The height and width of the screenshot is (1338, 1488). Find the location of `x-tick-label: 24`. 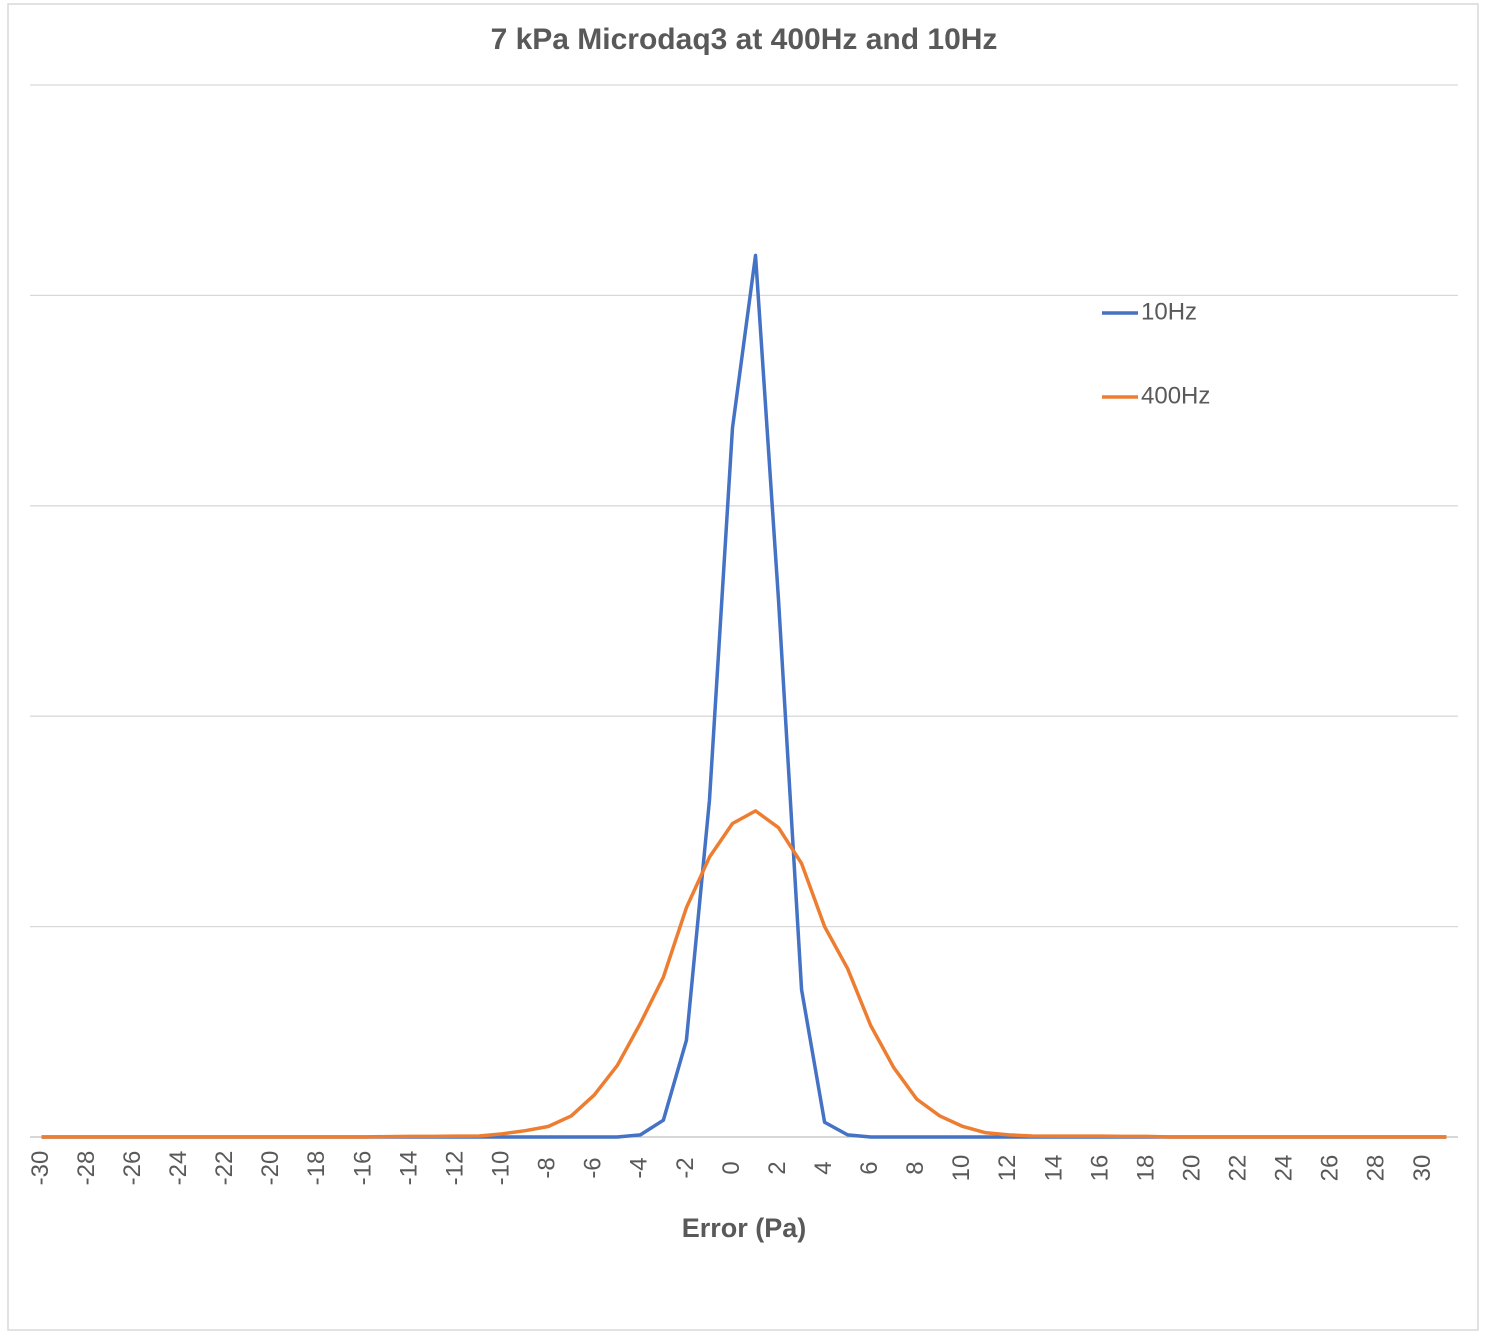

x-tick-label: 24 is located at coordinates (1284, 1168).